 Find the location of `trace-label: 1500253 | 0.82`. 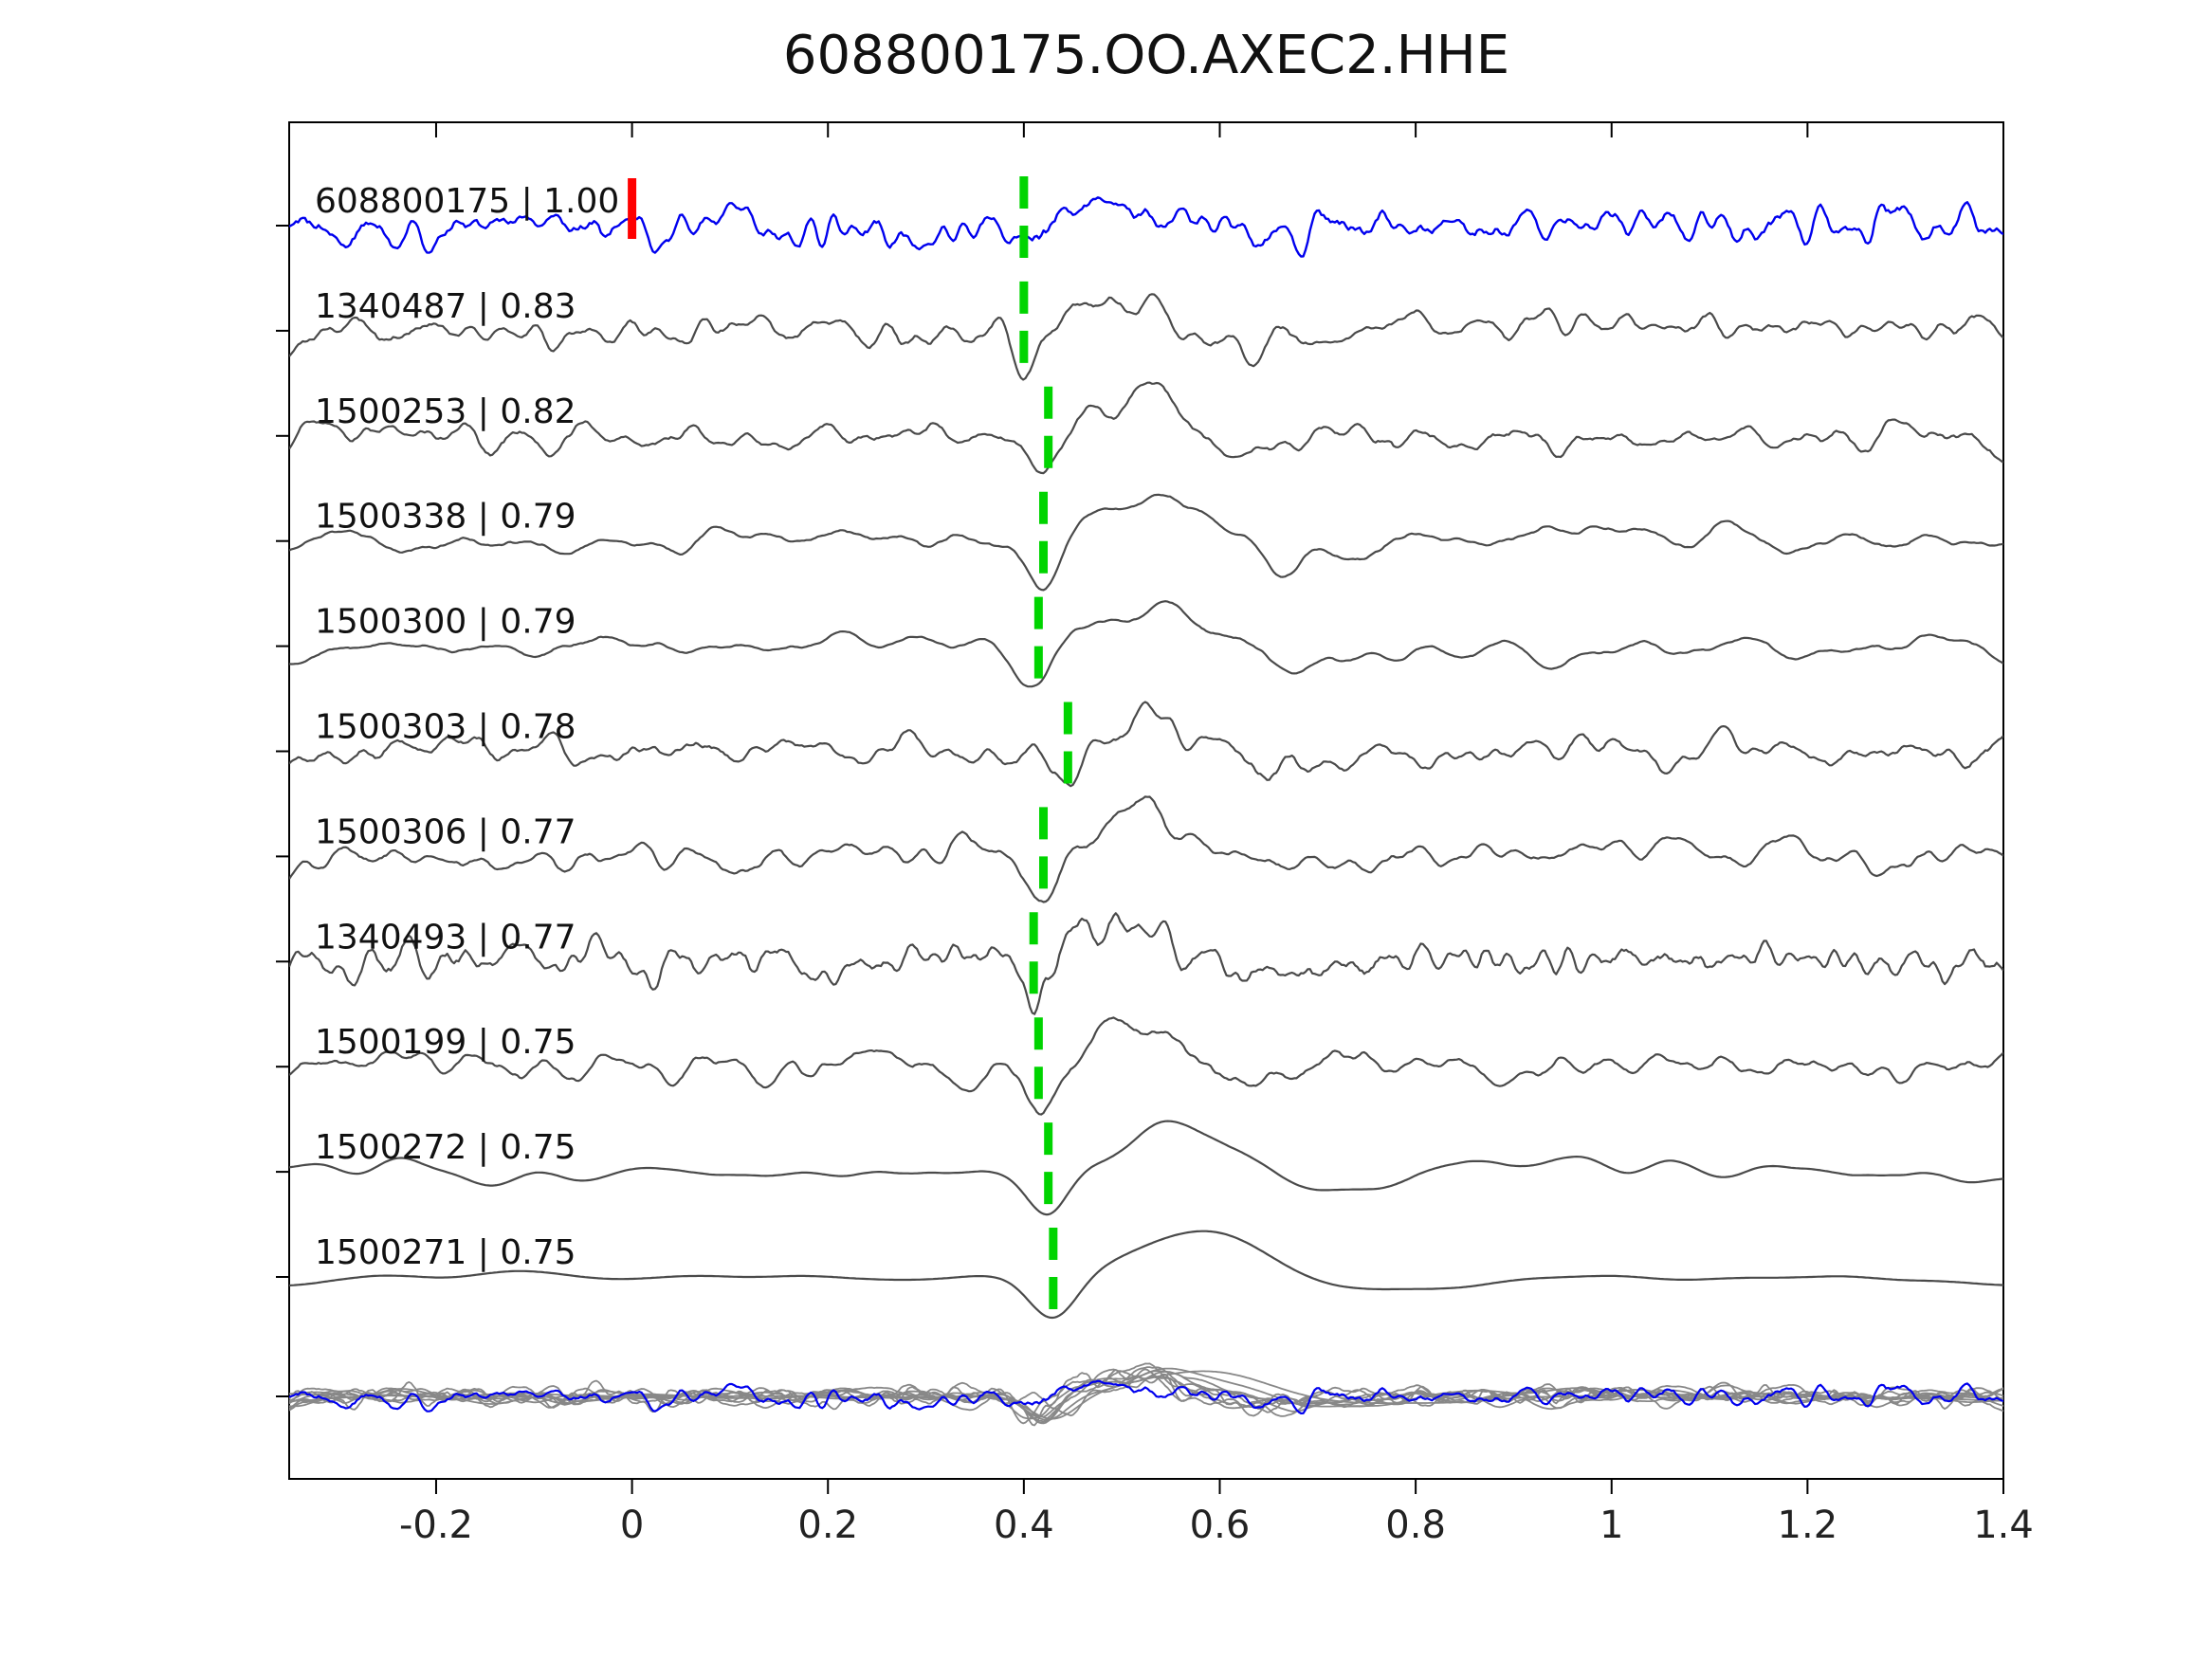

trace-label: 1500253 | 0.82 is located at coordinates (445, 411).